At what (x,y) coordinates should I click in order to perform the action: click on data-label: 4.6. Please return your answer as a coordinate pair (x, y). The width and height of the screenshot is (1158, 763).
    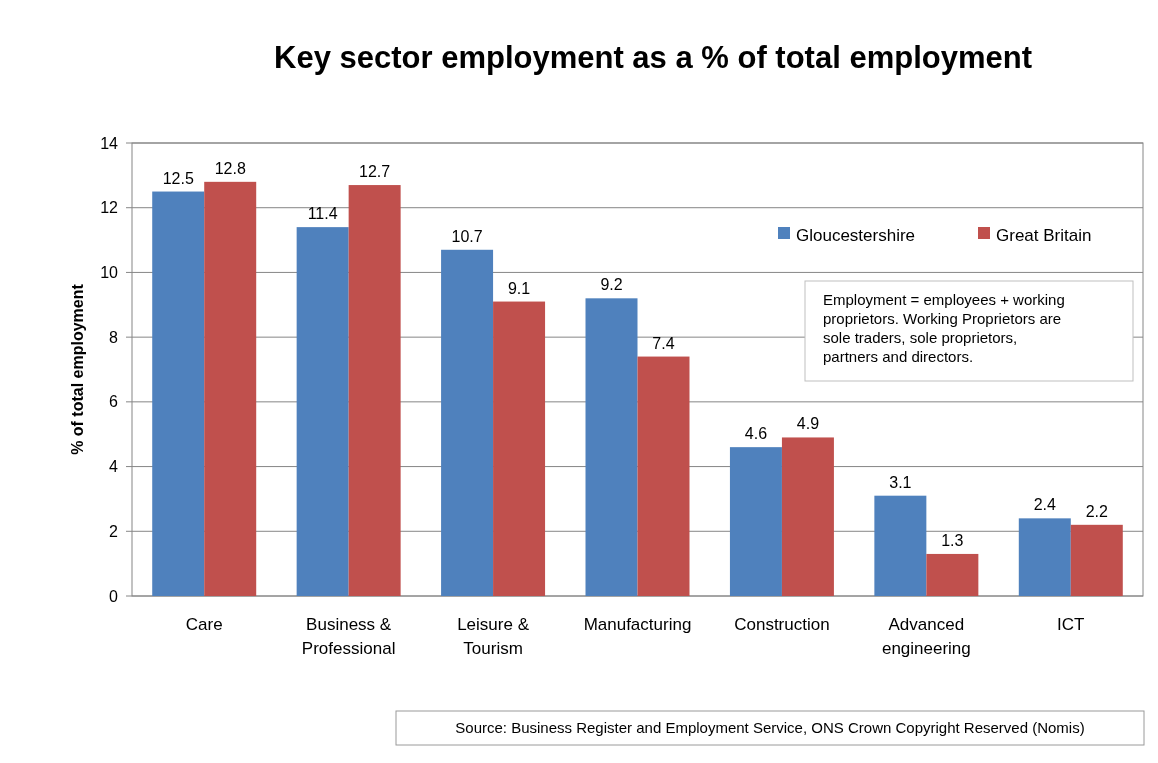
    Looking at the image, I should click on (756, 434).